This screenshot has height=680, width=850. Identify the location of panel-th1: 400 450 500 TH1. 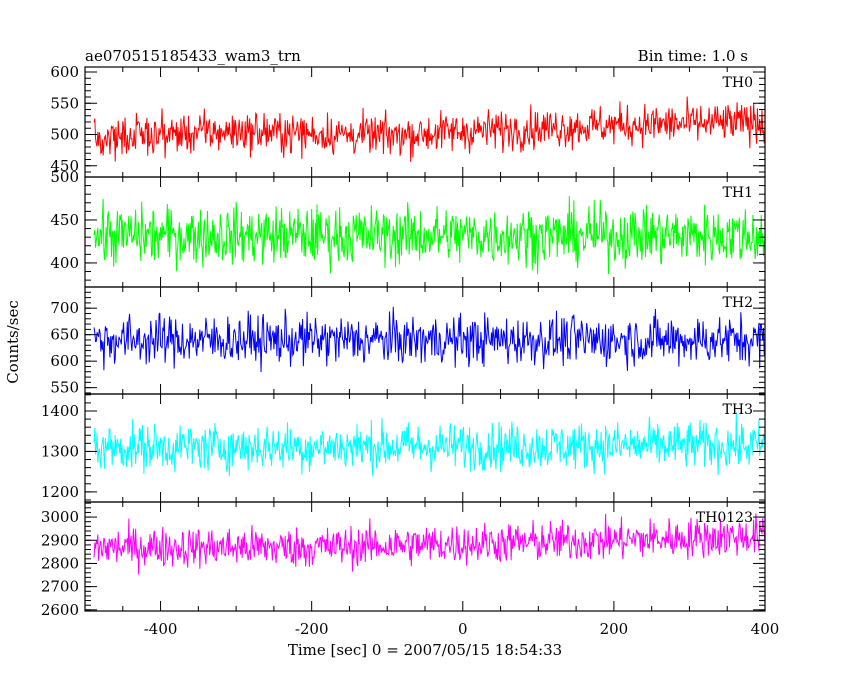
(408, 228).